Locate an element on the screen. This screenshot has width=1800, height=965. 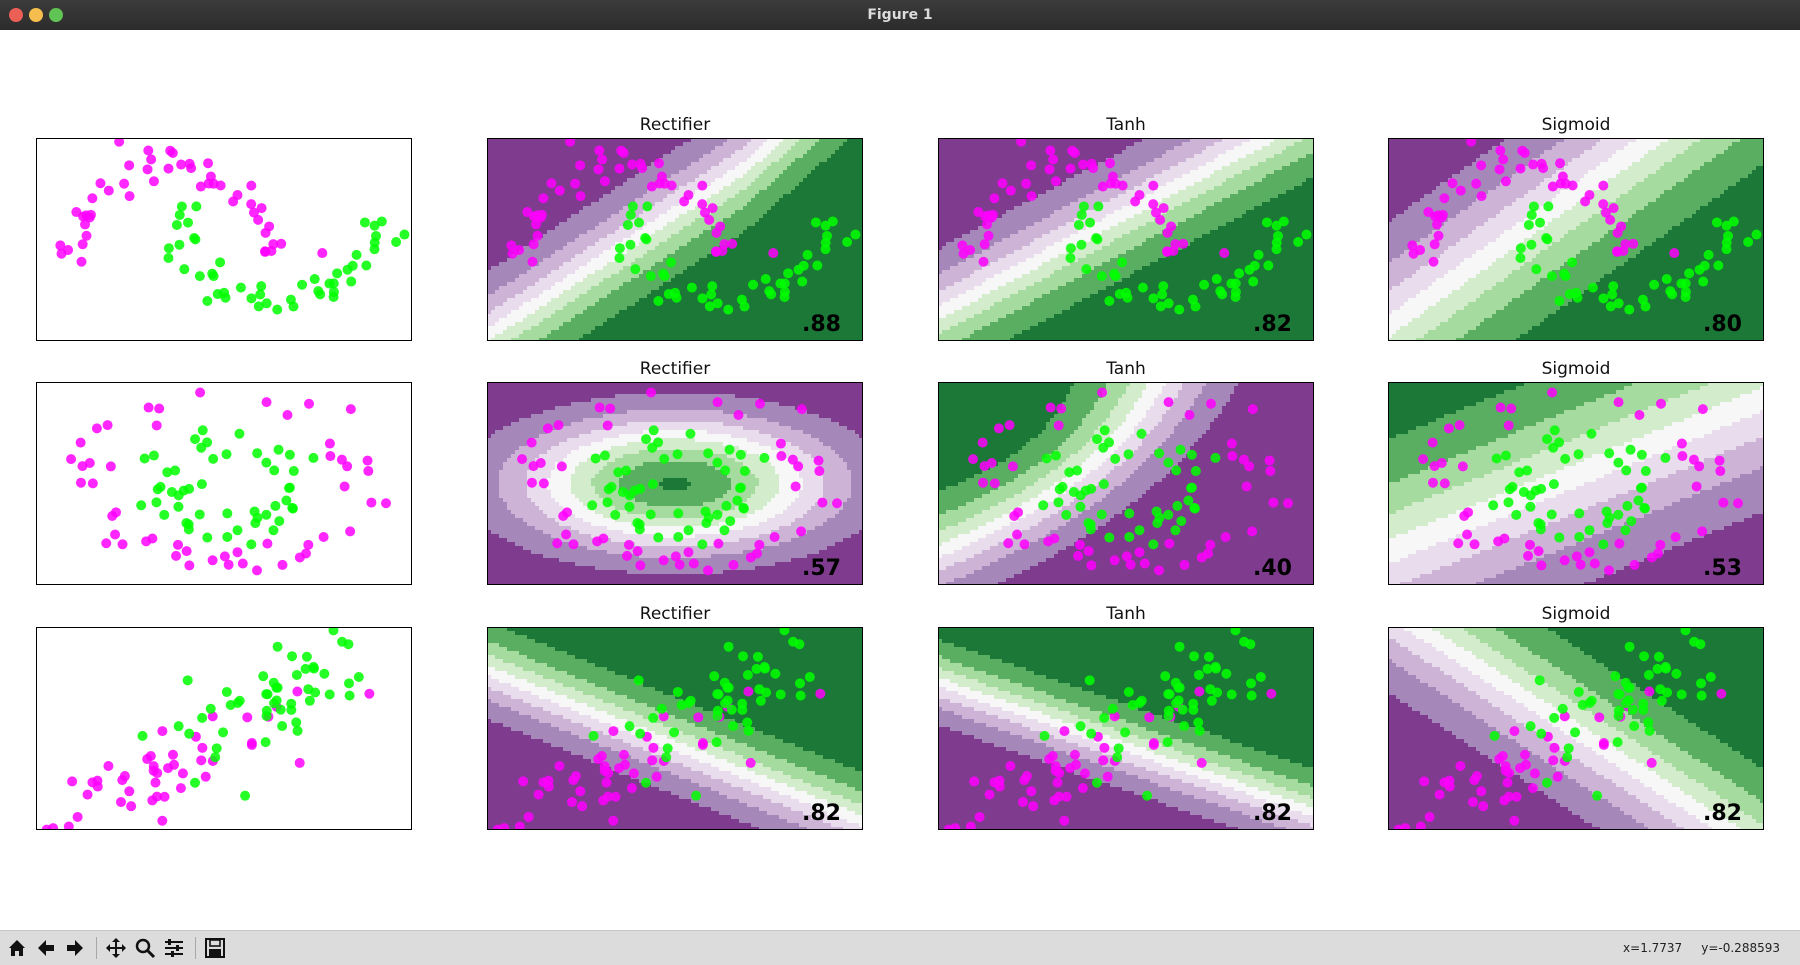
point-class-magenta is located at coordinates (153, 181).